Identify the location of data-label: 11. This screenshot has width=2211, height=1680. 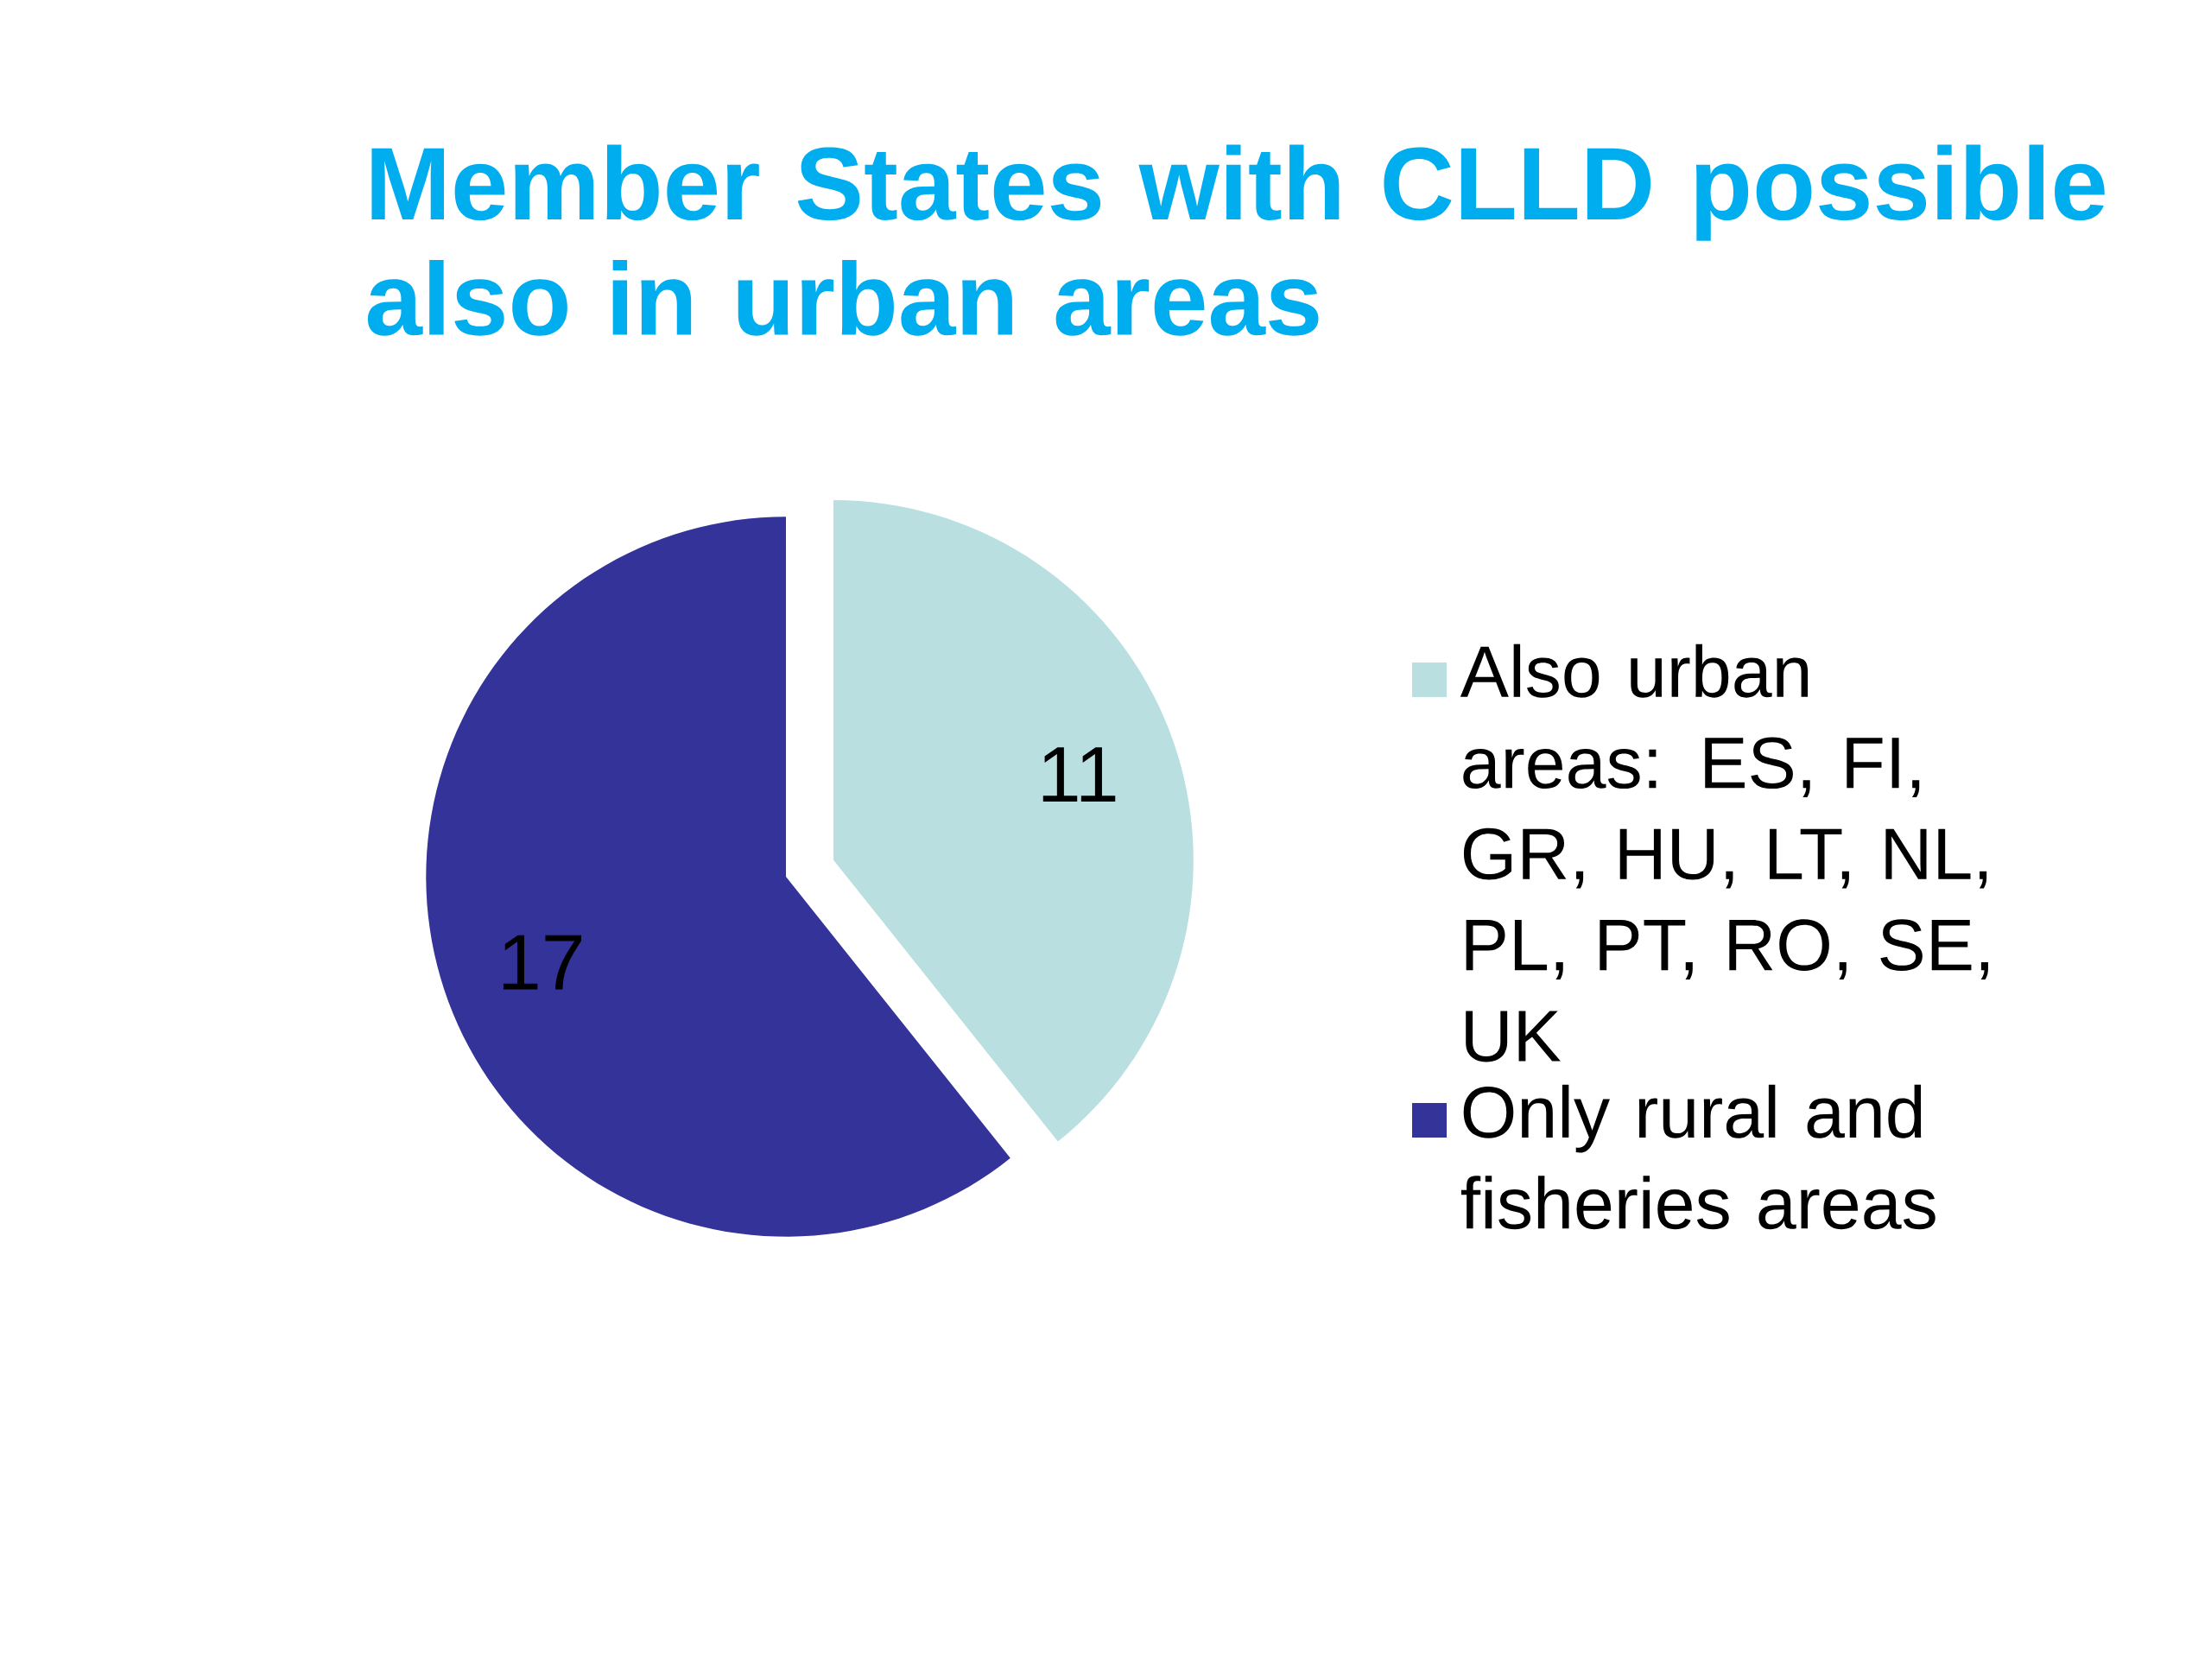
(1079, 774).